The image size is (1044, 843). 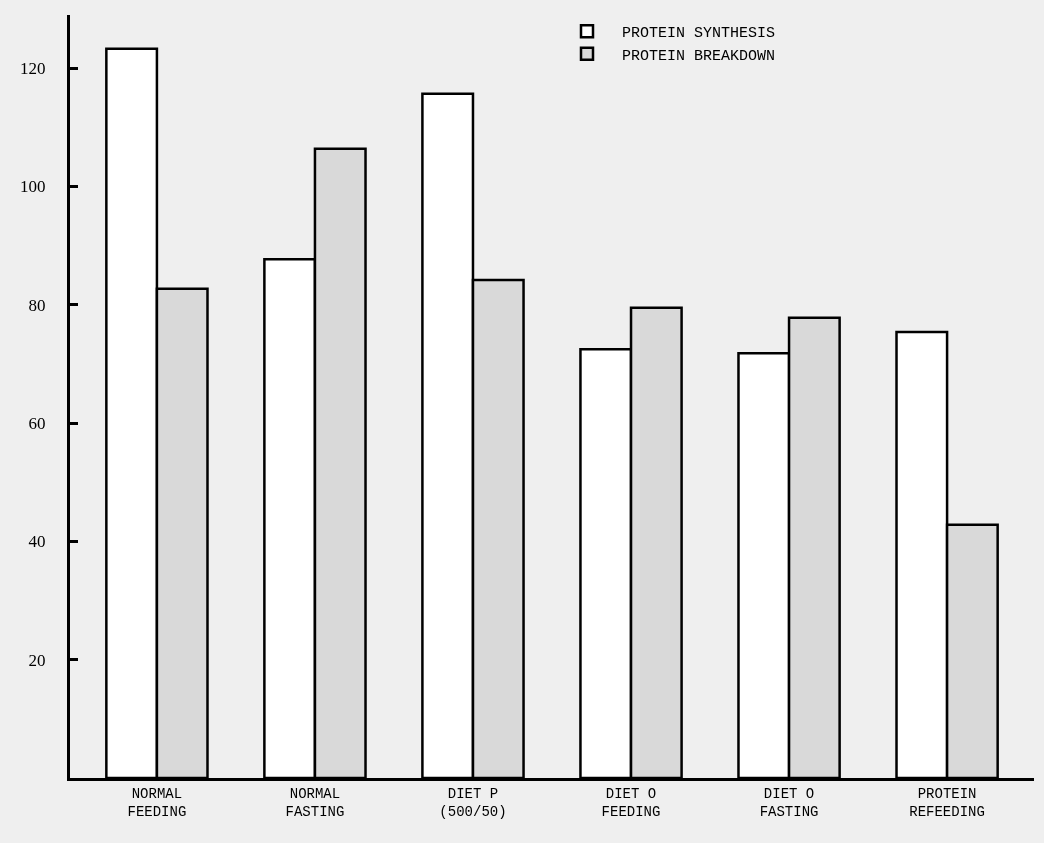 I want to click on legend-label: PROTEIN SYNTHESIS, so click(x=699, y=34).